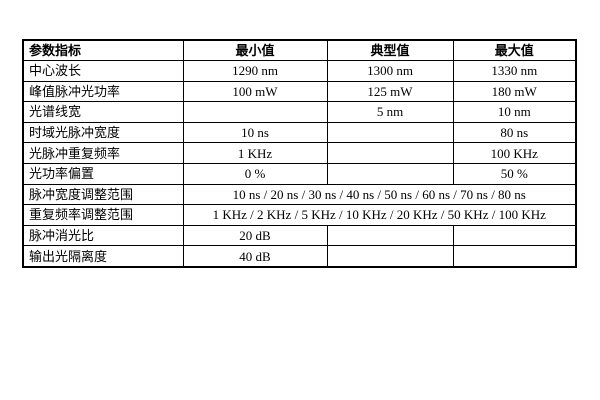 Image resolution: width=600 pixels, height=400 pixels. I want to click on param-cell: 时域光脉冲宽度, so click(103, 132).